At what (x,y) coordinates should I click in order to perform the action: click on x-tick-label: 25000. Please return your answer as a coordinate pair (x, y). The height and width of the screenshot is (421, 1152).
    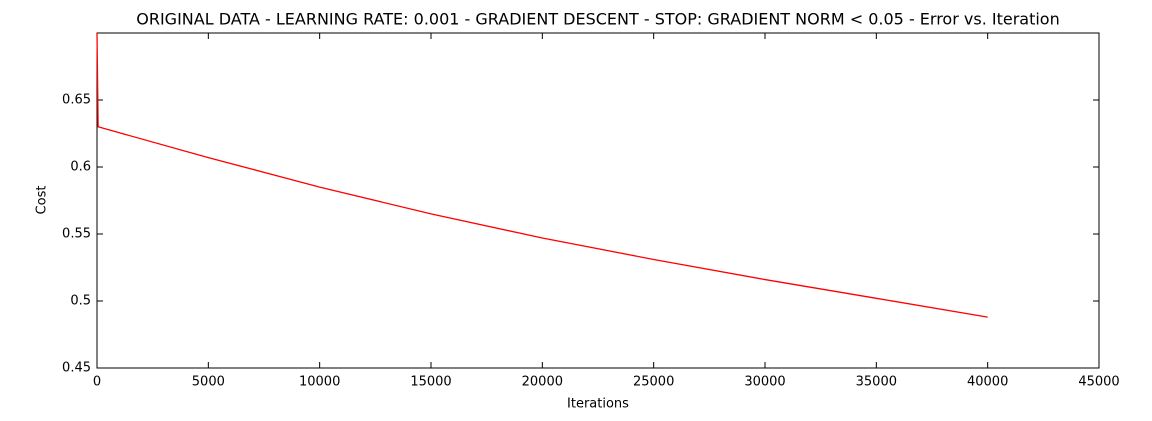
    Looking at the image, I should click on (653, 382).